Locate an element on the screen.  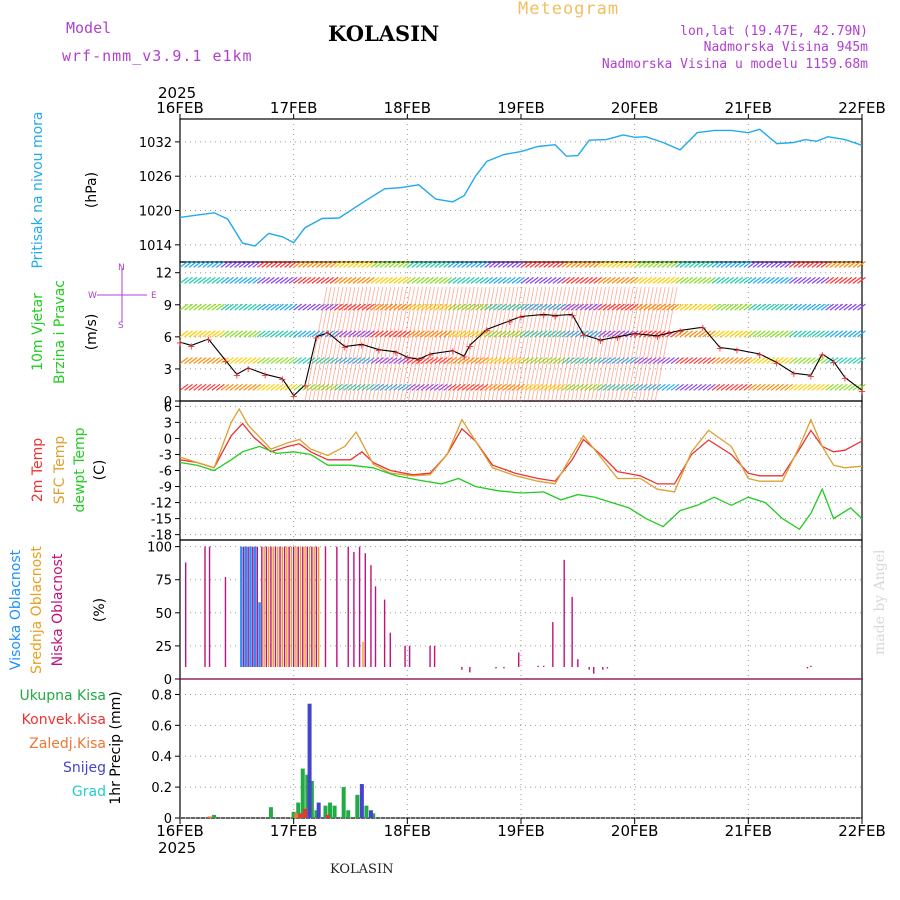
freezing-precip-bar is located at coordinates (209, 817).